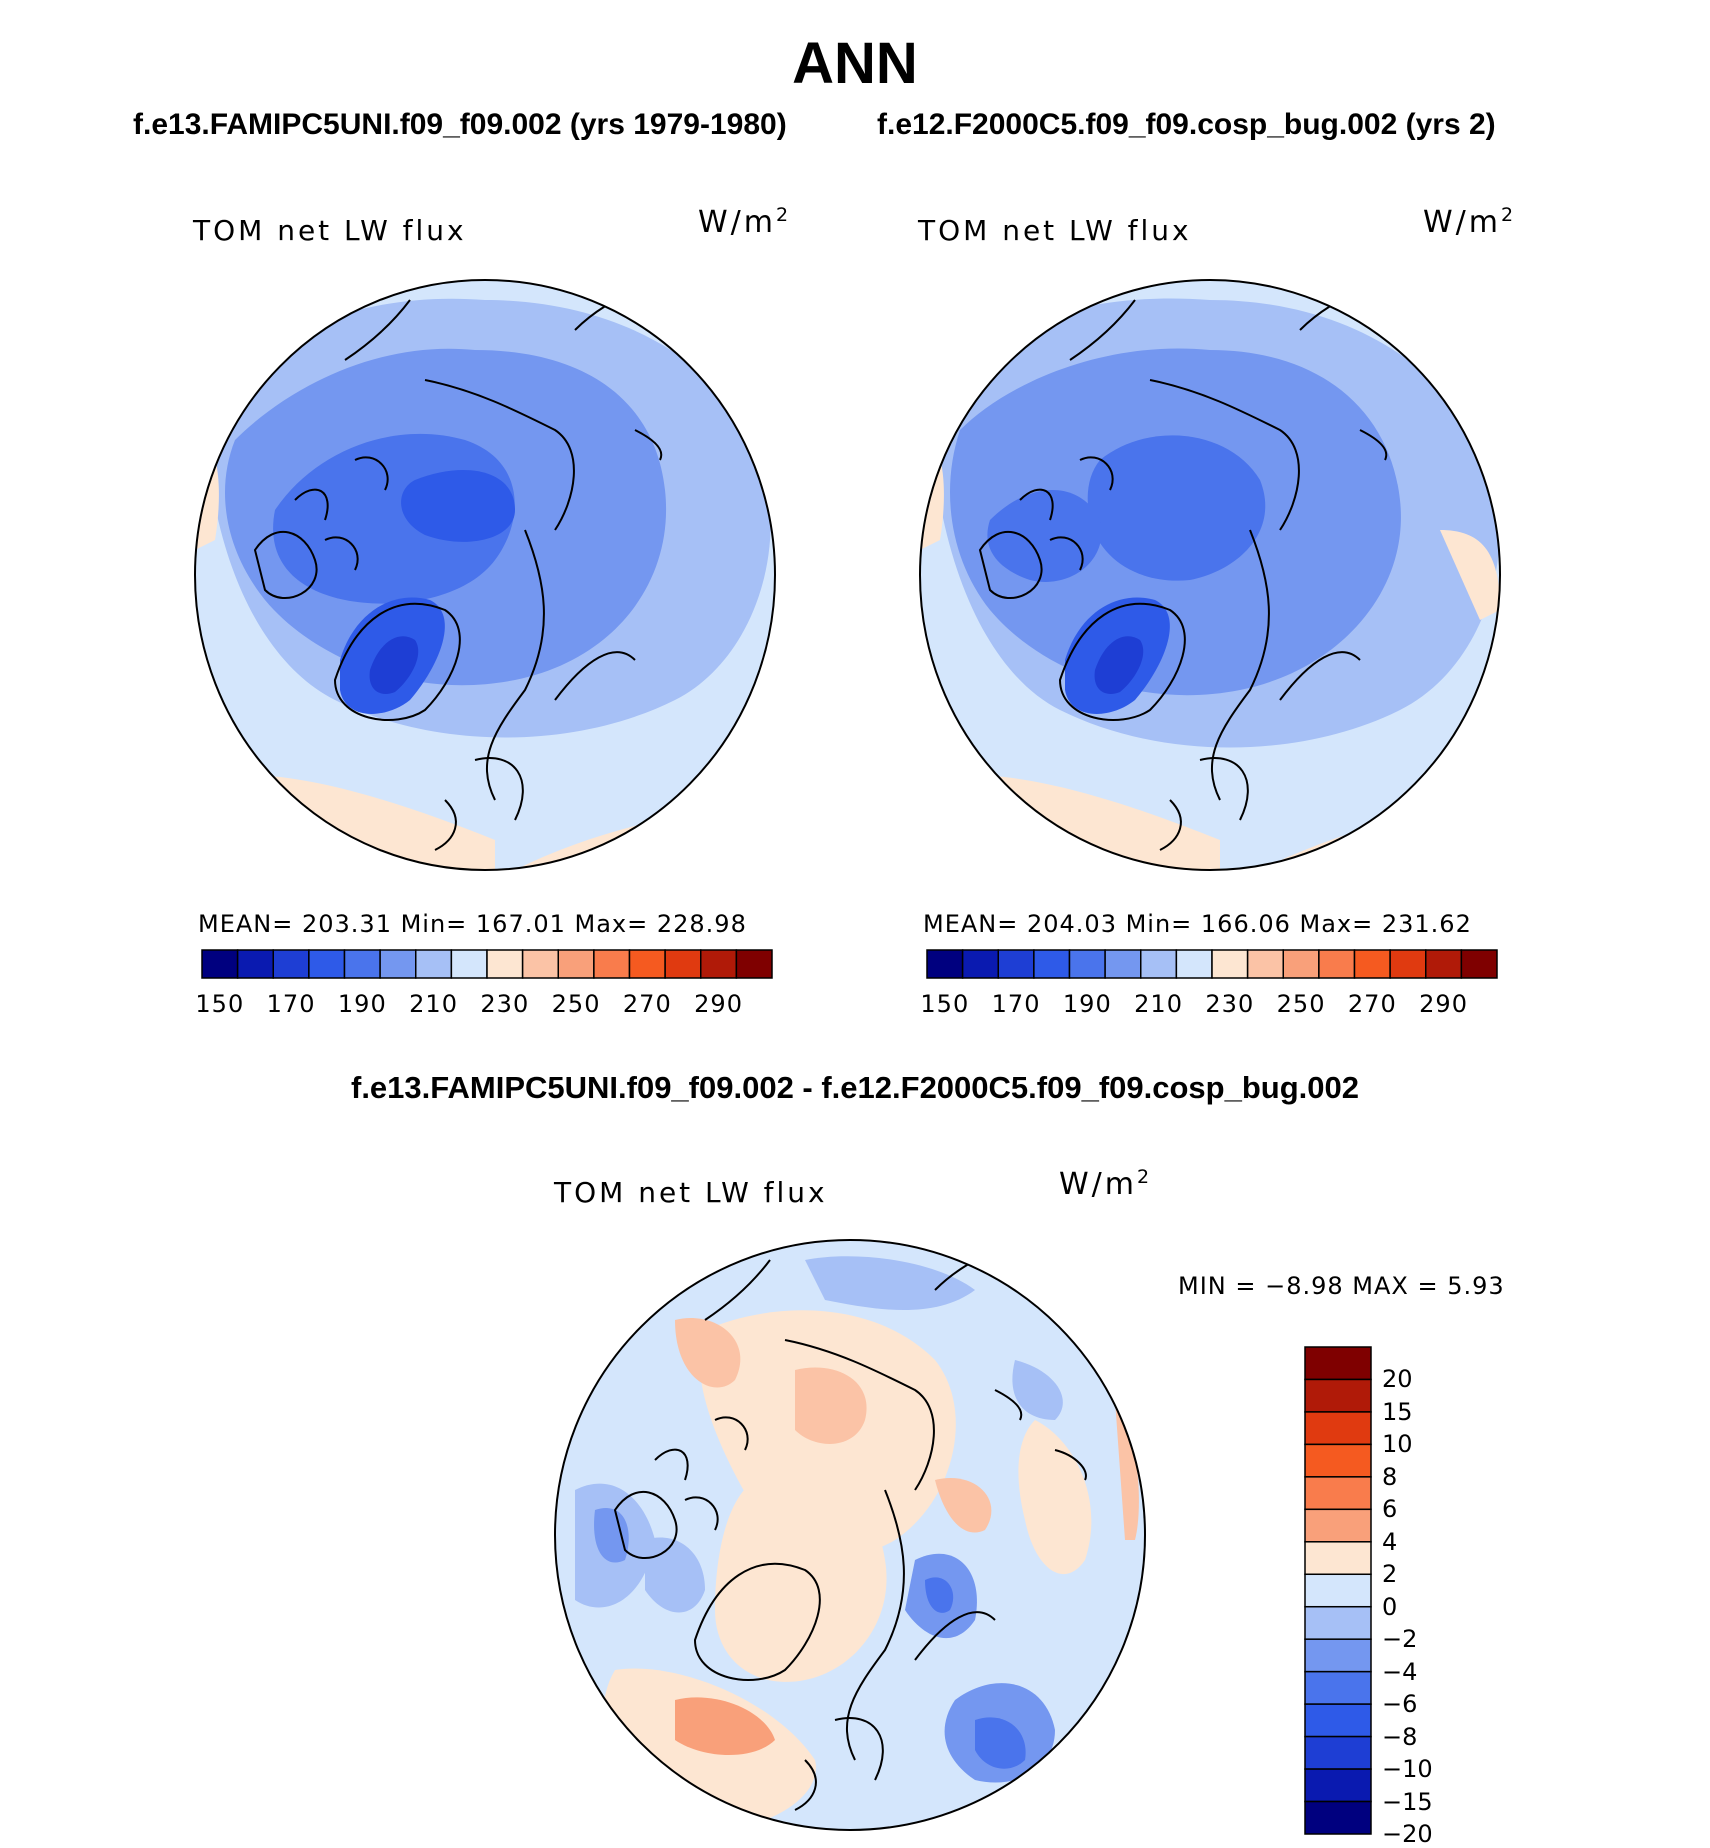 The image size is (1710, 1848). What do you see at coordinates (1210, 575) in the screenshot?
I see `map-right-polar` at bounding box center [1210, 575].